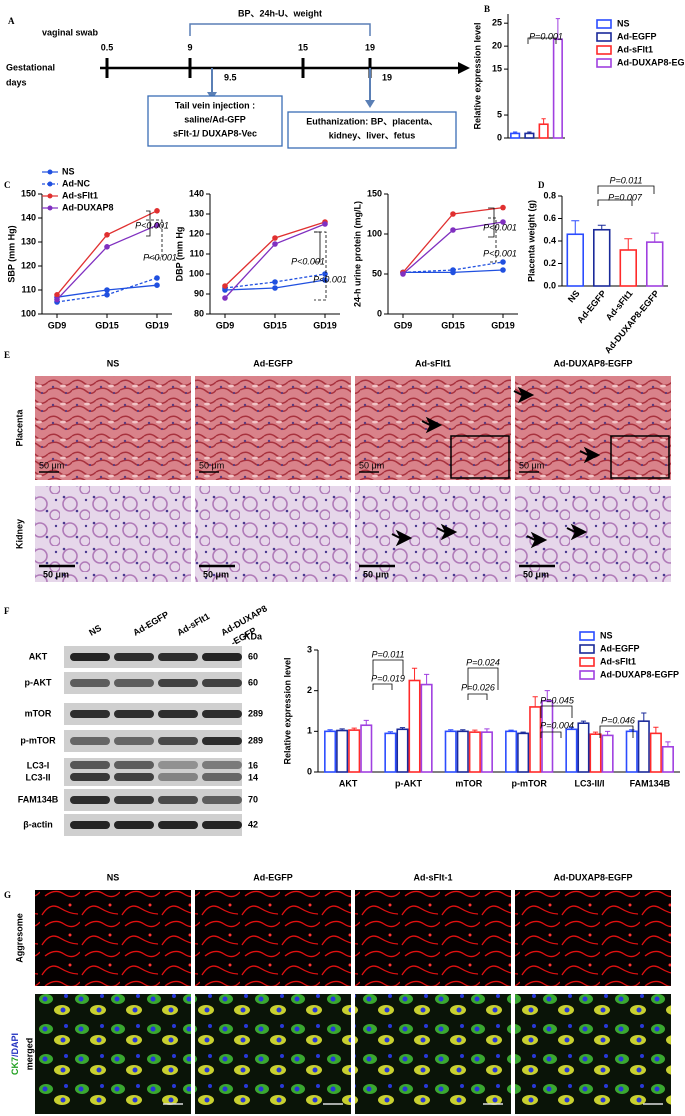 The height and width of the screenshot is (1116, 685). Describe the element at coordinates (160, 257) in the screenshot. I see `annotation: P<0.001` at that location.